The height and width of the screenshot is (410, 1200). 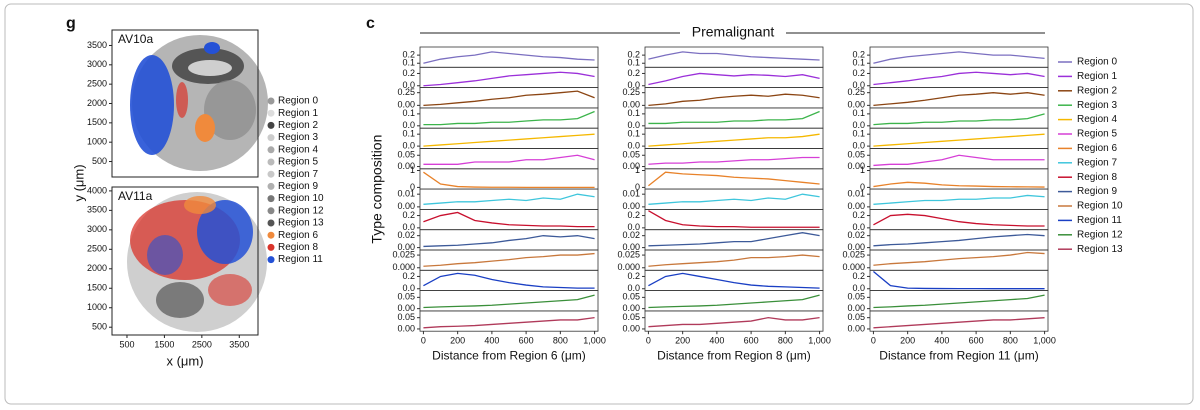 I want to click on x-axis-label: Distance from Region 6 (μm), so click(x=509, y=355).